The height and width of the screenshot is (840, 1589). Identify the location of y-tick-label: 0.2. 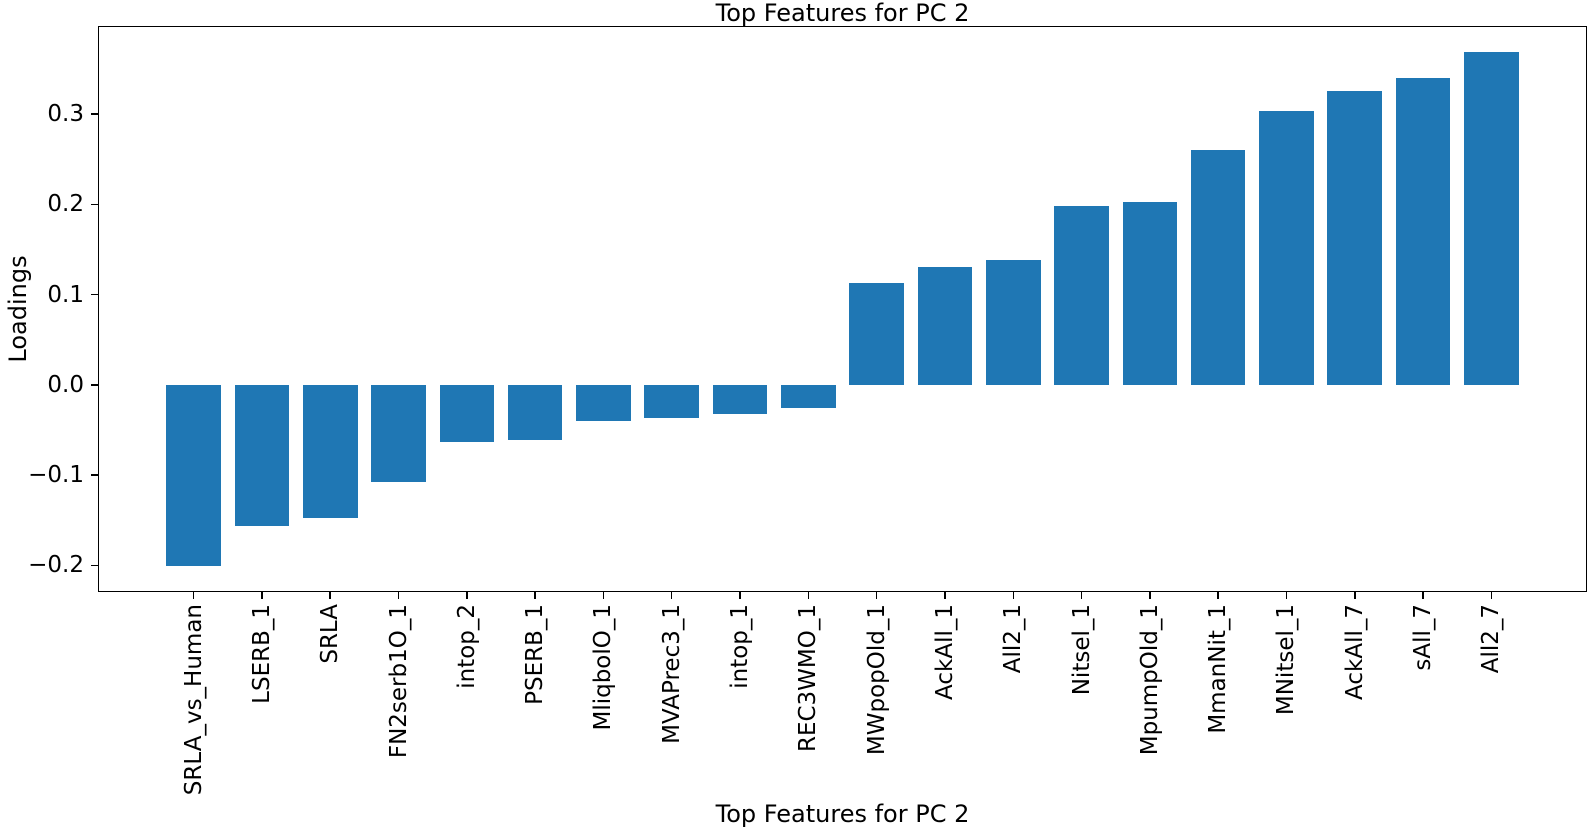
(65, 204).